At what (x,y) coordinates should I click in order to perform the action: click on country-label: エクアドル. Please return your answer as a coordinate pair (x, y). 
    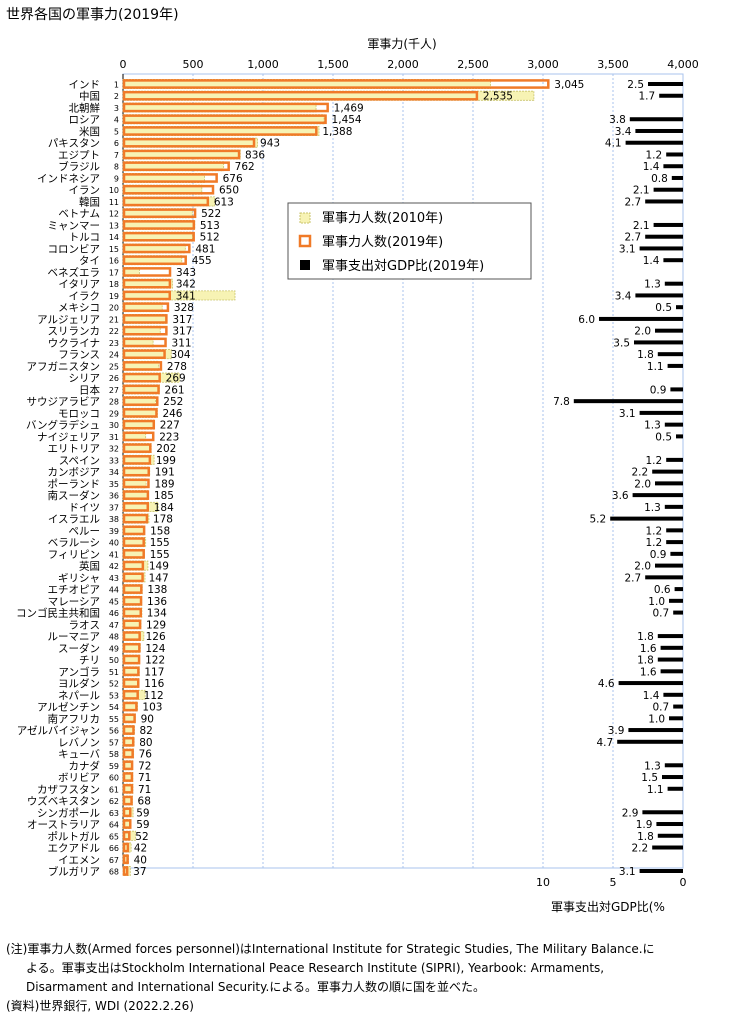
    Looking at the image, I should click on (74, 849).